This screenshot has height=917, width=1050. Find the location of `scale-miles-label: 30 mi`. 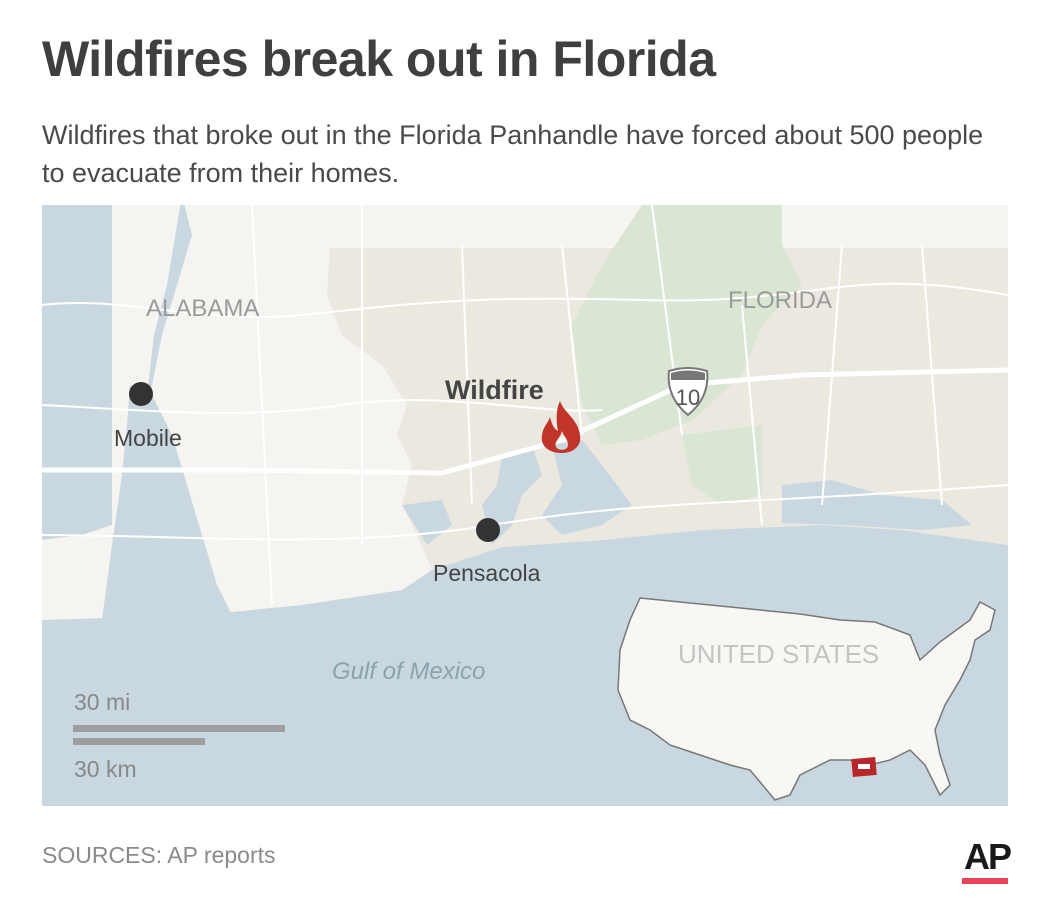

scale-miles-label: 30 mi is located at coordinates (102, 702).